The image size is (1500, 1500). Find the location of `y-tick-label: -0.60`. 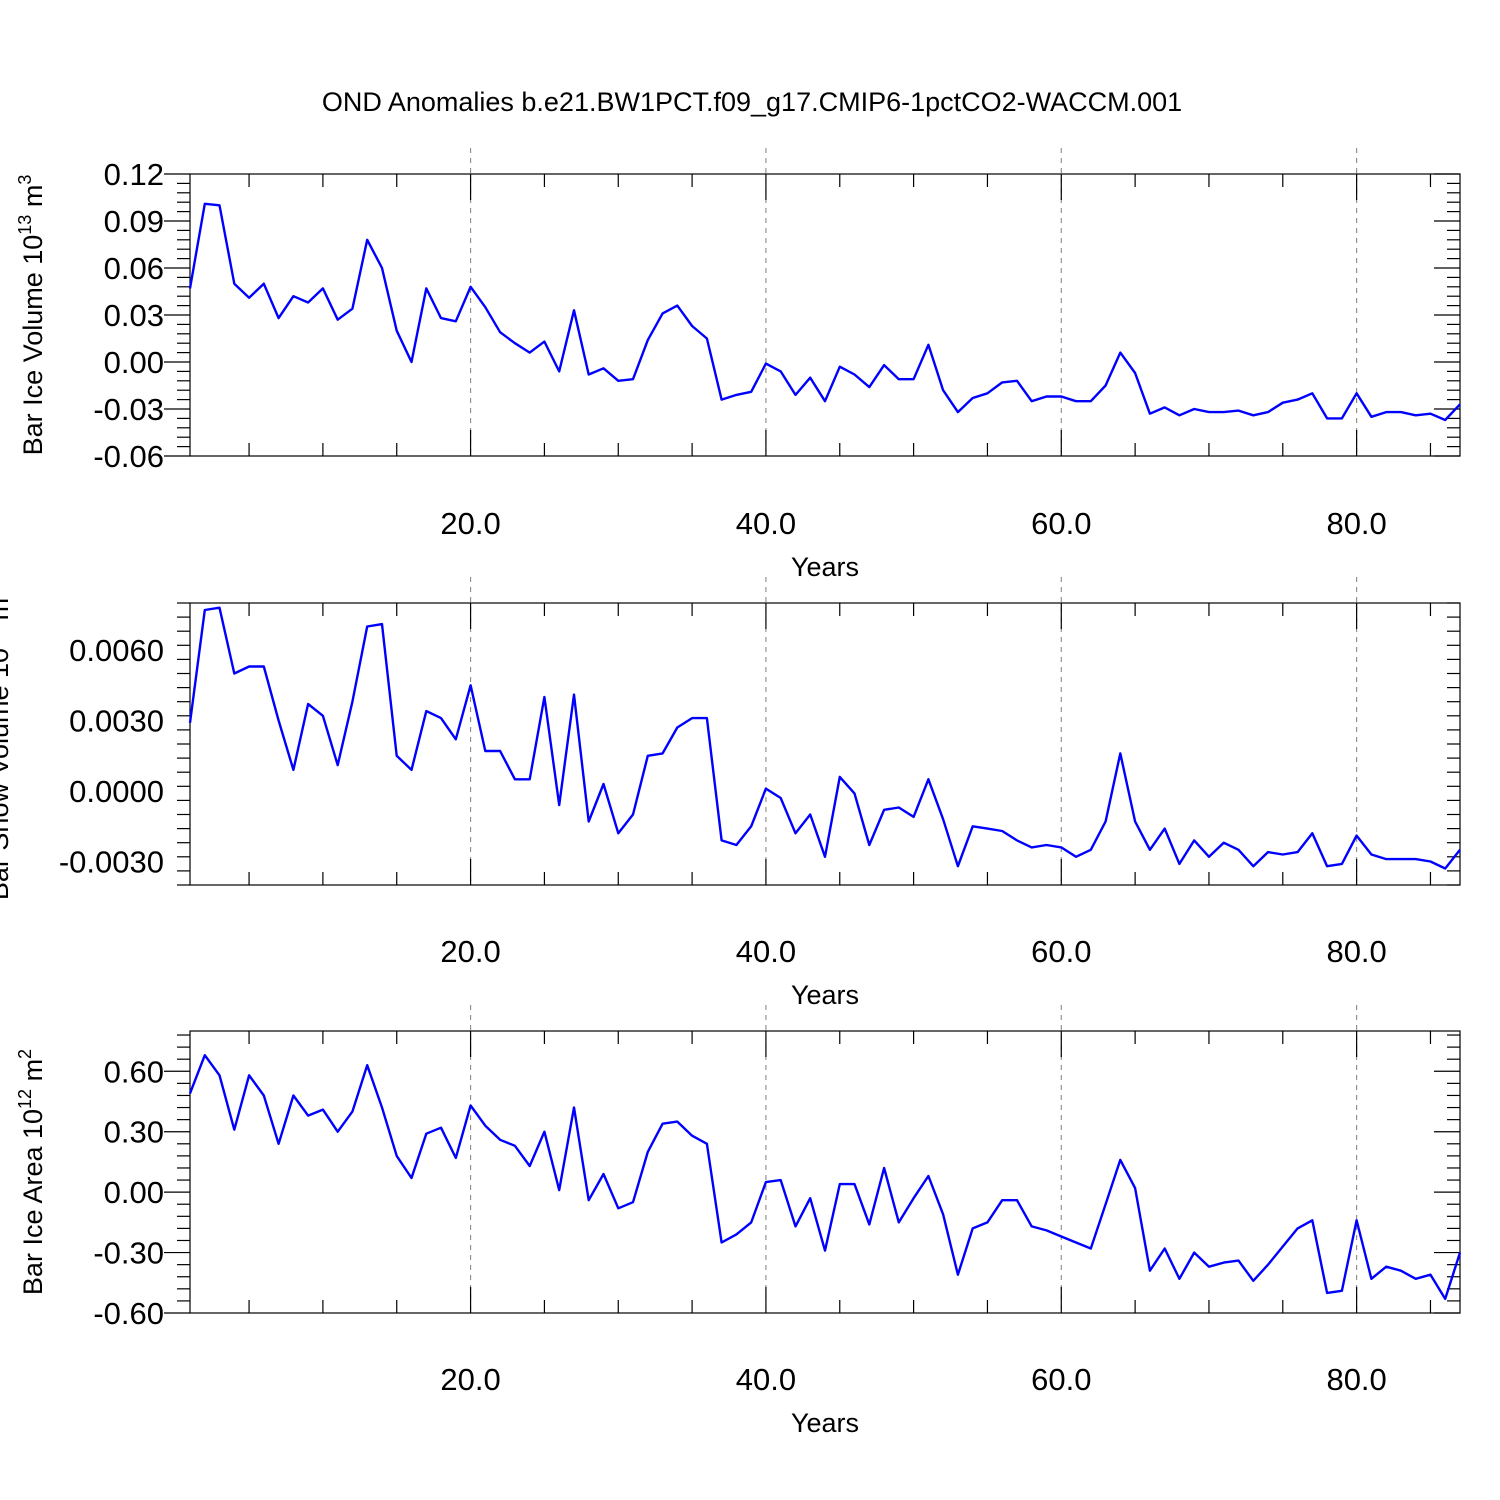

y-tick-label: -0.60 is located at coordinates (128, 1313).